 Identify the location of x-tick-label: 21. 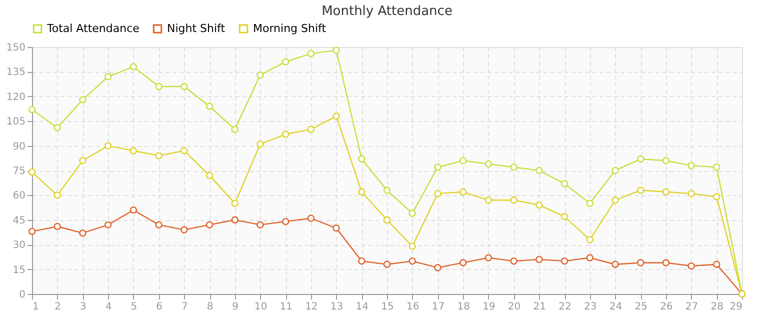
(539, 307).